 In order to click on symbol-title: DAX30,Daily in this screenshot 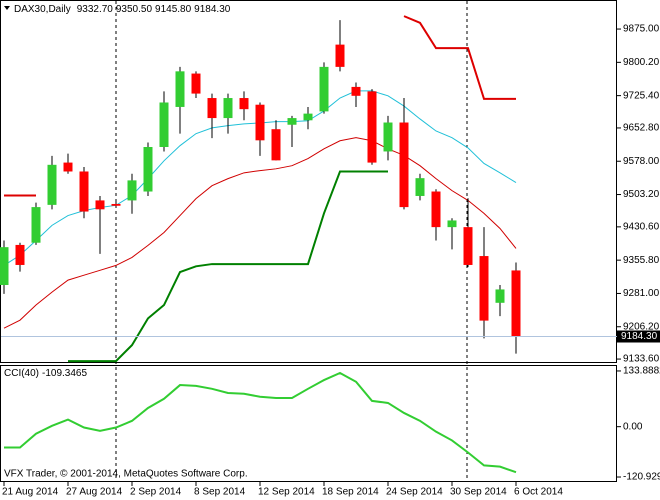, I will do `click(42, 9)`.